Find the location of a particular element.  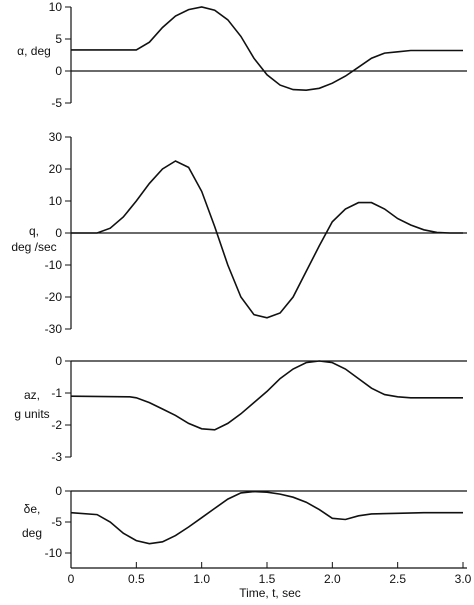

y-axis-label: δe, is located at coordinates (32, 509).